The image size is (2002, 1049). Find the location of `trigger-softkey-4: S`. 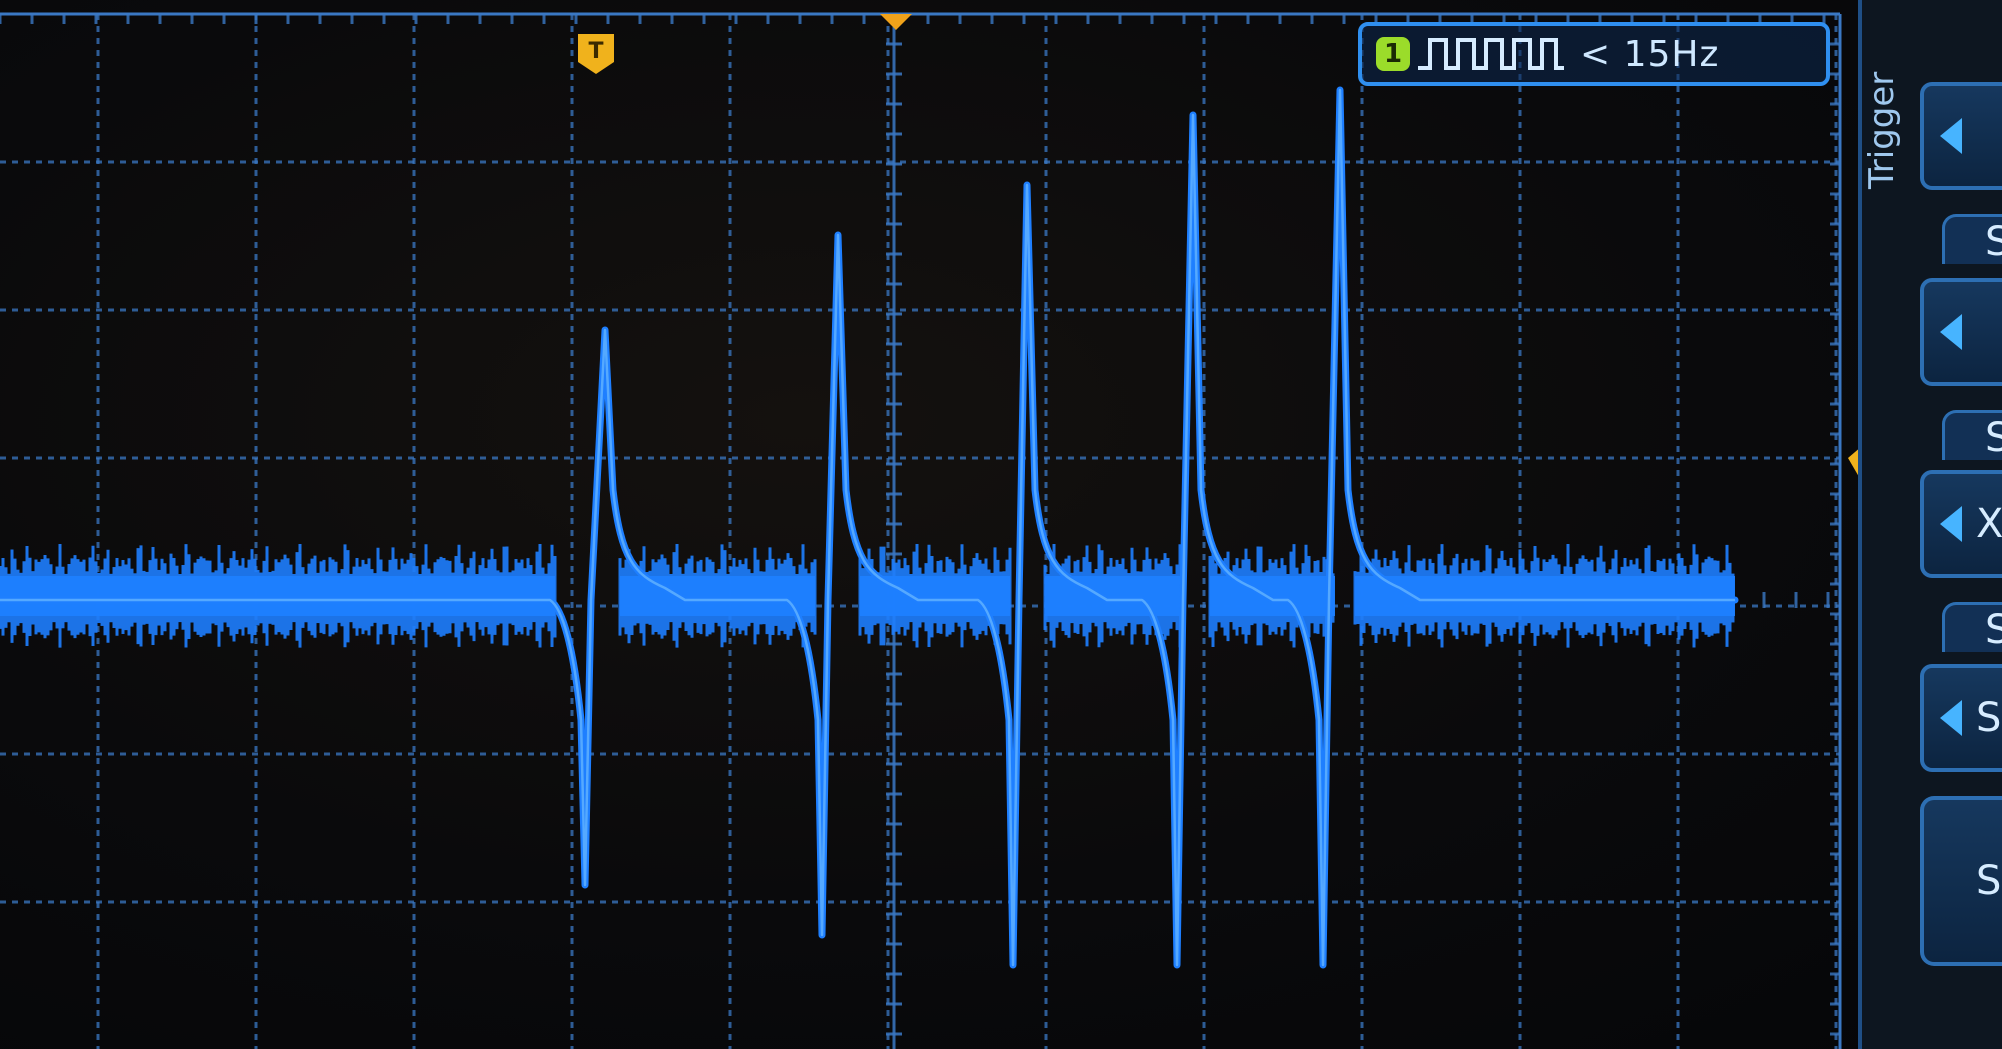

trigger-softkey-4: S is located at coordinates (1961, 718).